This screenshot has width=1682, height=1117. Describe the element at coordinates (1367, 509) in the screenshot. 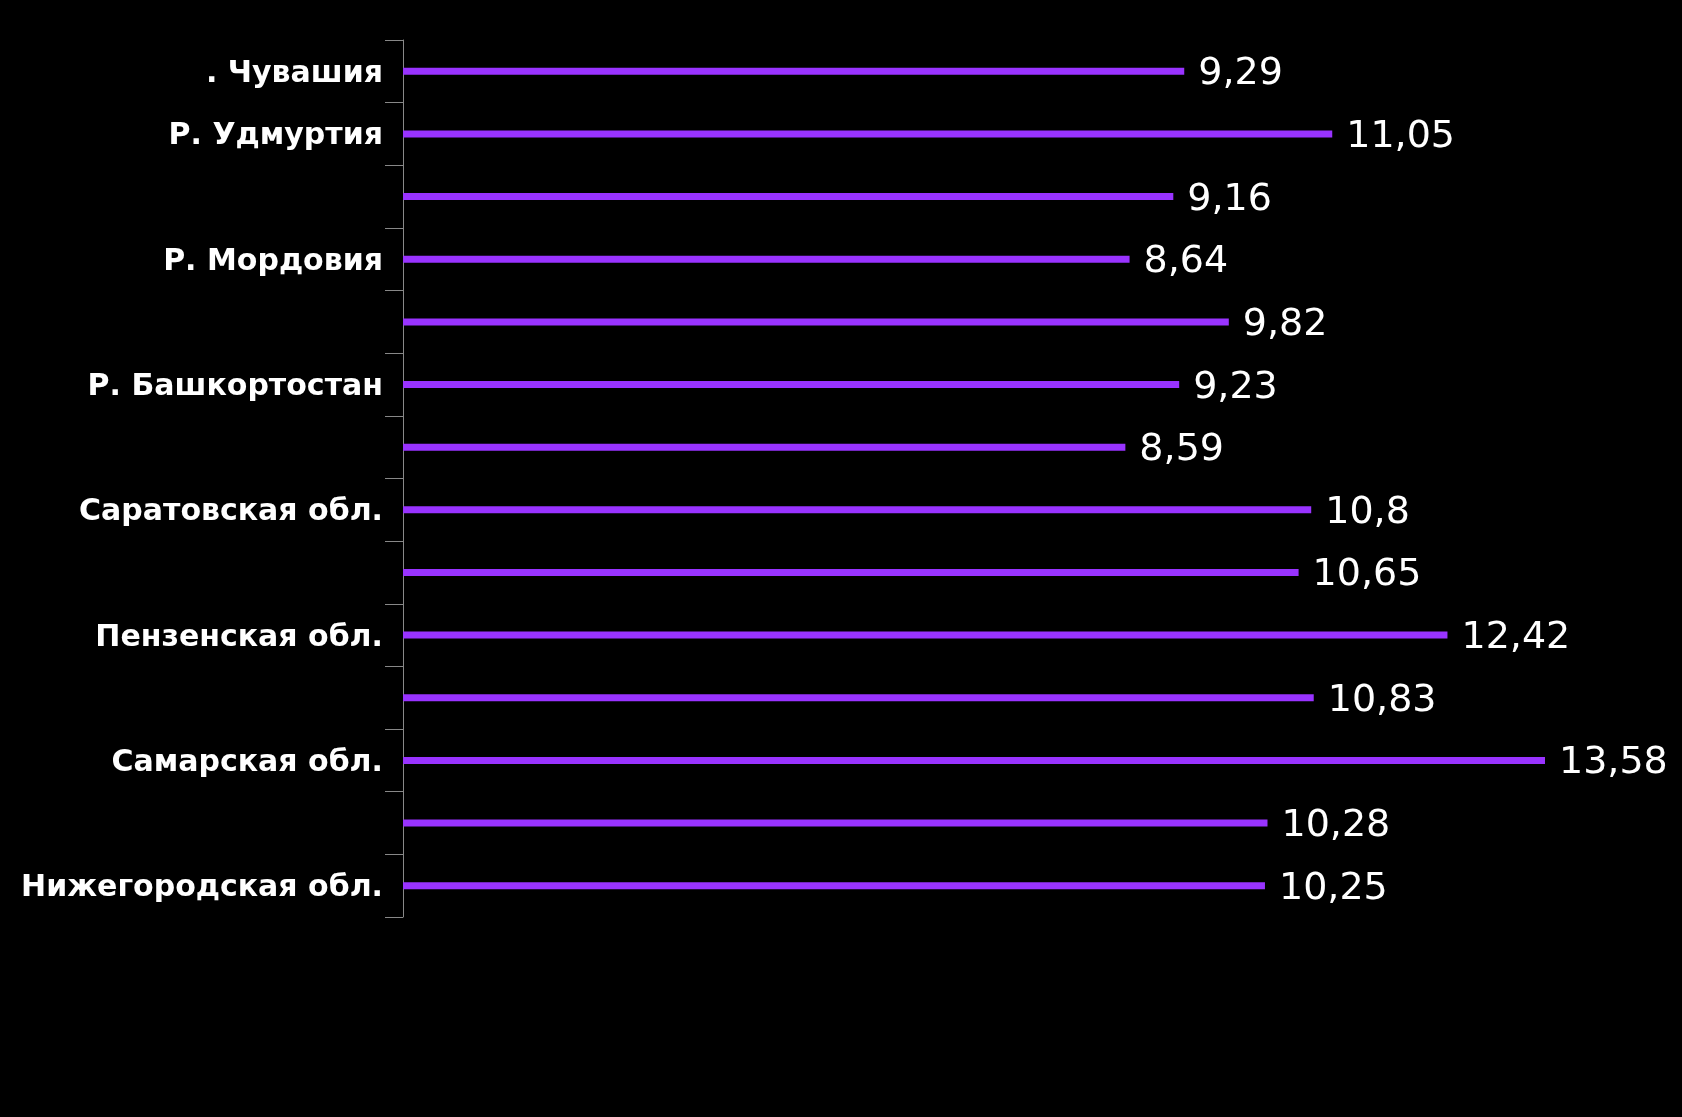

I see `data-label: 10,8` at that location.